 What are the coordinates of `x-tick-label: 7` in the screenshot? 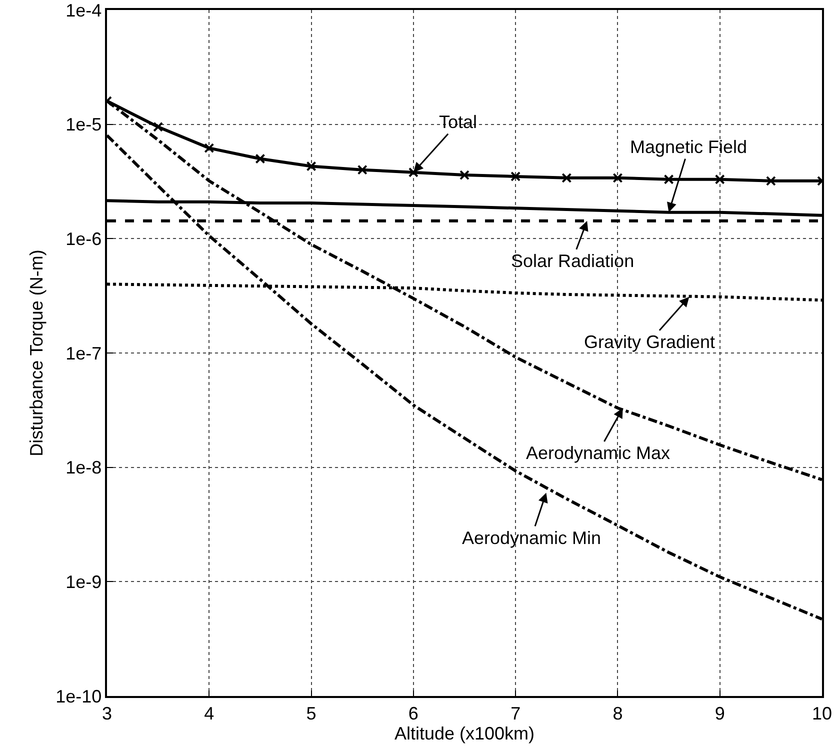 It's located at (515, 713).